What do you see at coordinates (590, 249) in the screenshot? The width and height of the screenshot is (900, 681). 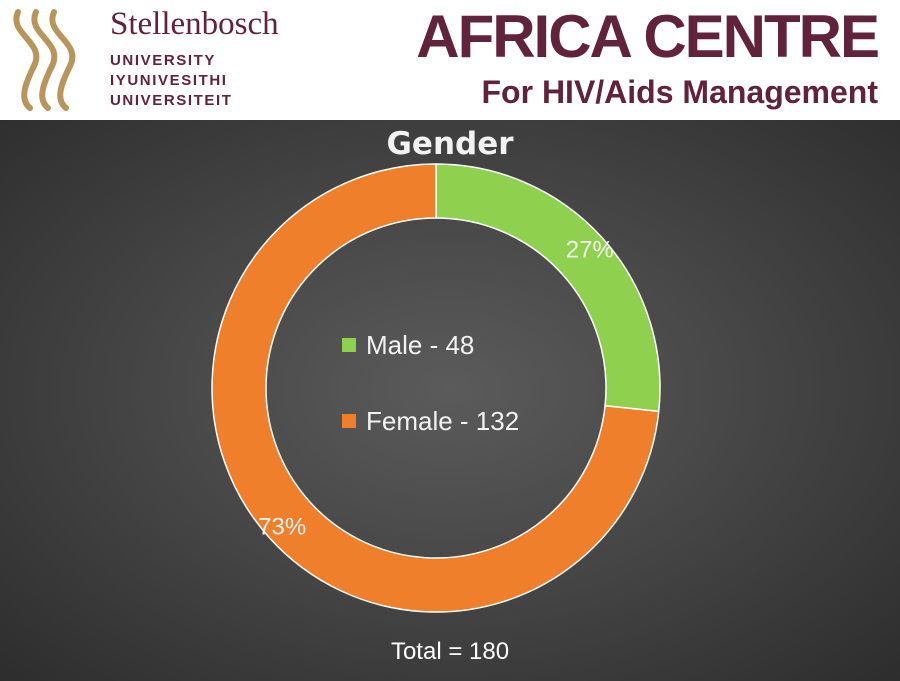 I see `data-label-0: 27%` at bounding box center [590, 249].